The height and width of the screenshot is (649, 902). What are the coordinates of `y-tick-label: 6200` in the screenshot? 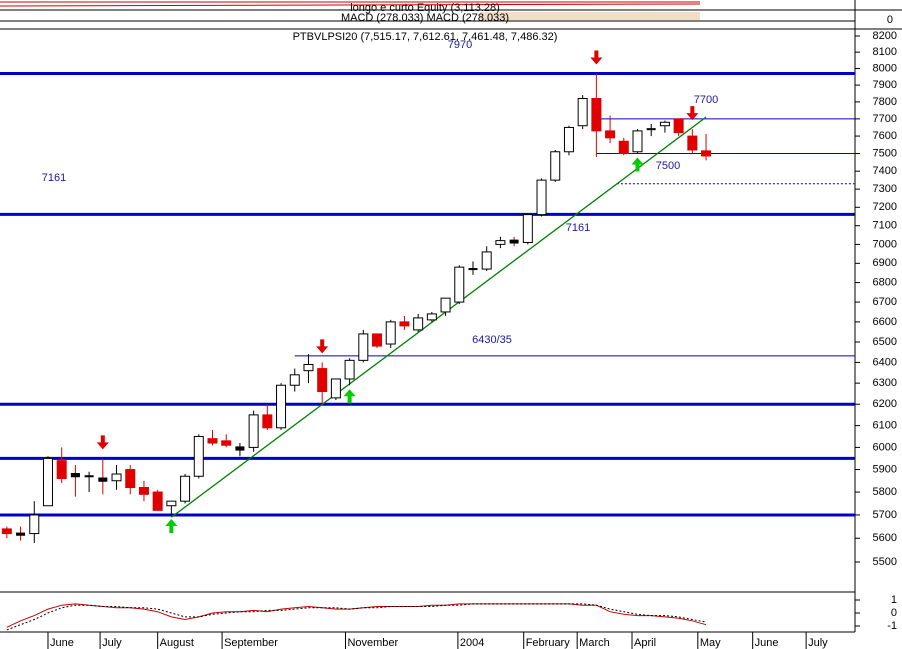 It's located at (885, 404).